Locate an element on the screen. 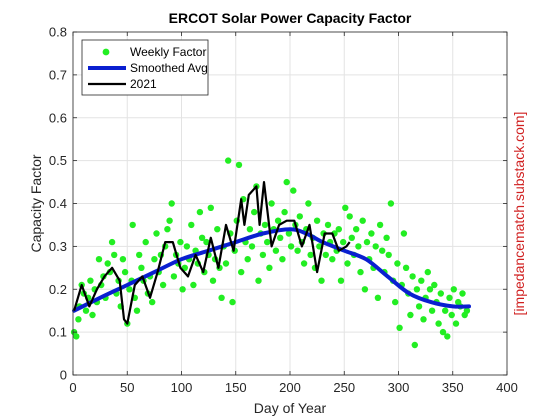 The width and height of the screenshot is (560, 420). smoothed-avg-line is located at coordinates (271, 270).